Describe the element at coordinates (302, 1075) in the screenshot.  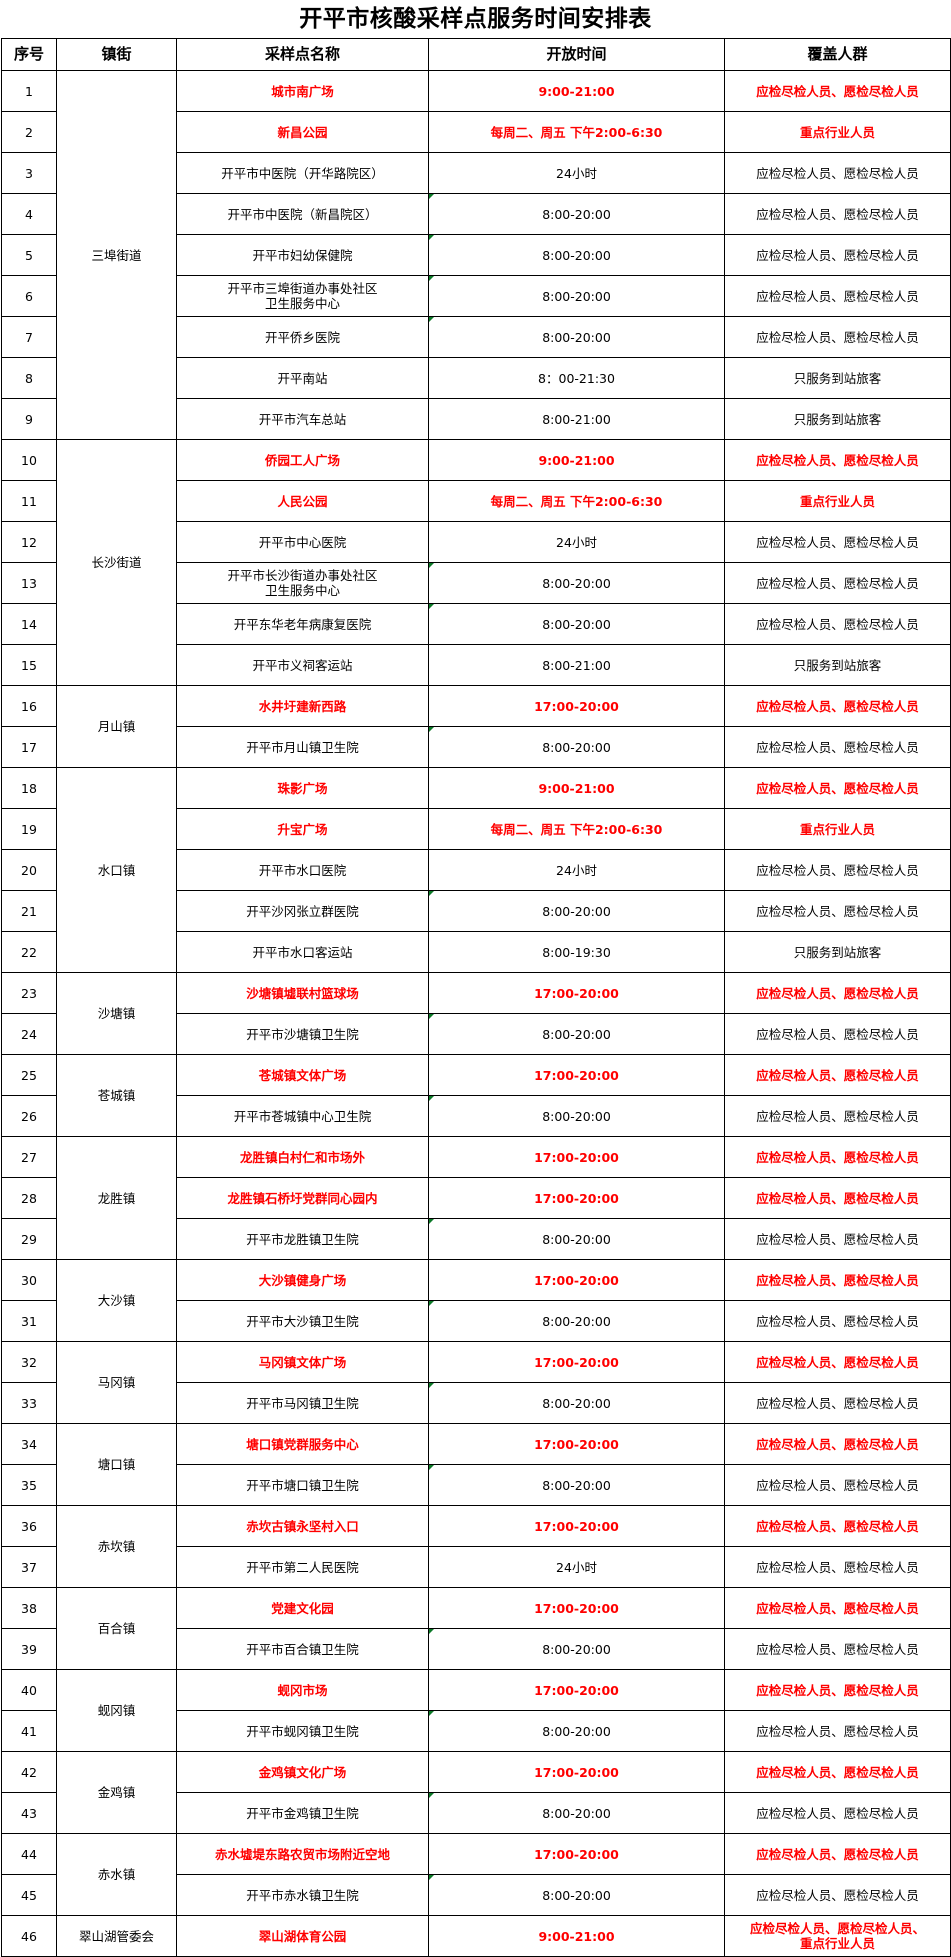
I see `cell-site-name: 苍城镇文体广场` at that location.